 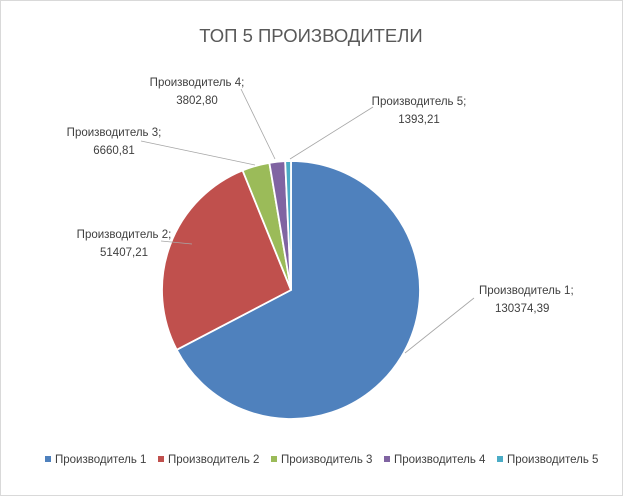 I want to click on data-label-name-2: Производитель 2;, so click(x=124, y=235).